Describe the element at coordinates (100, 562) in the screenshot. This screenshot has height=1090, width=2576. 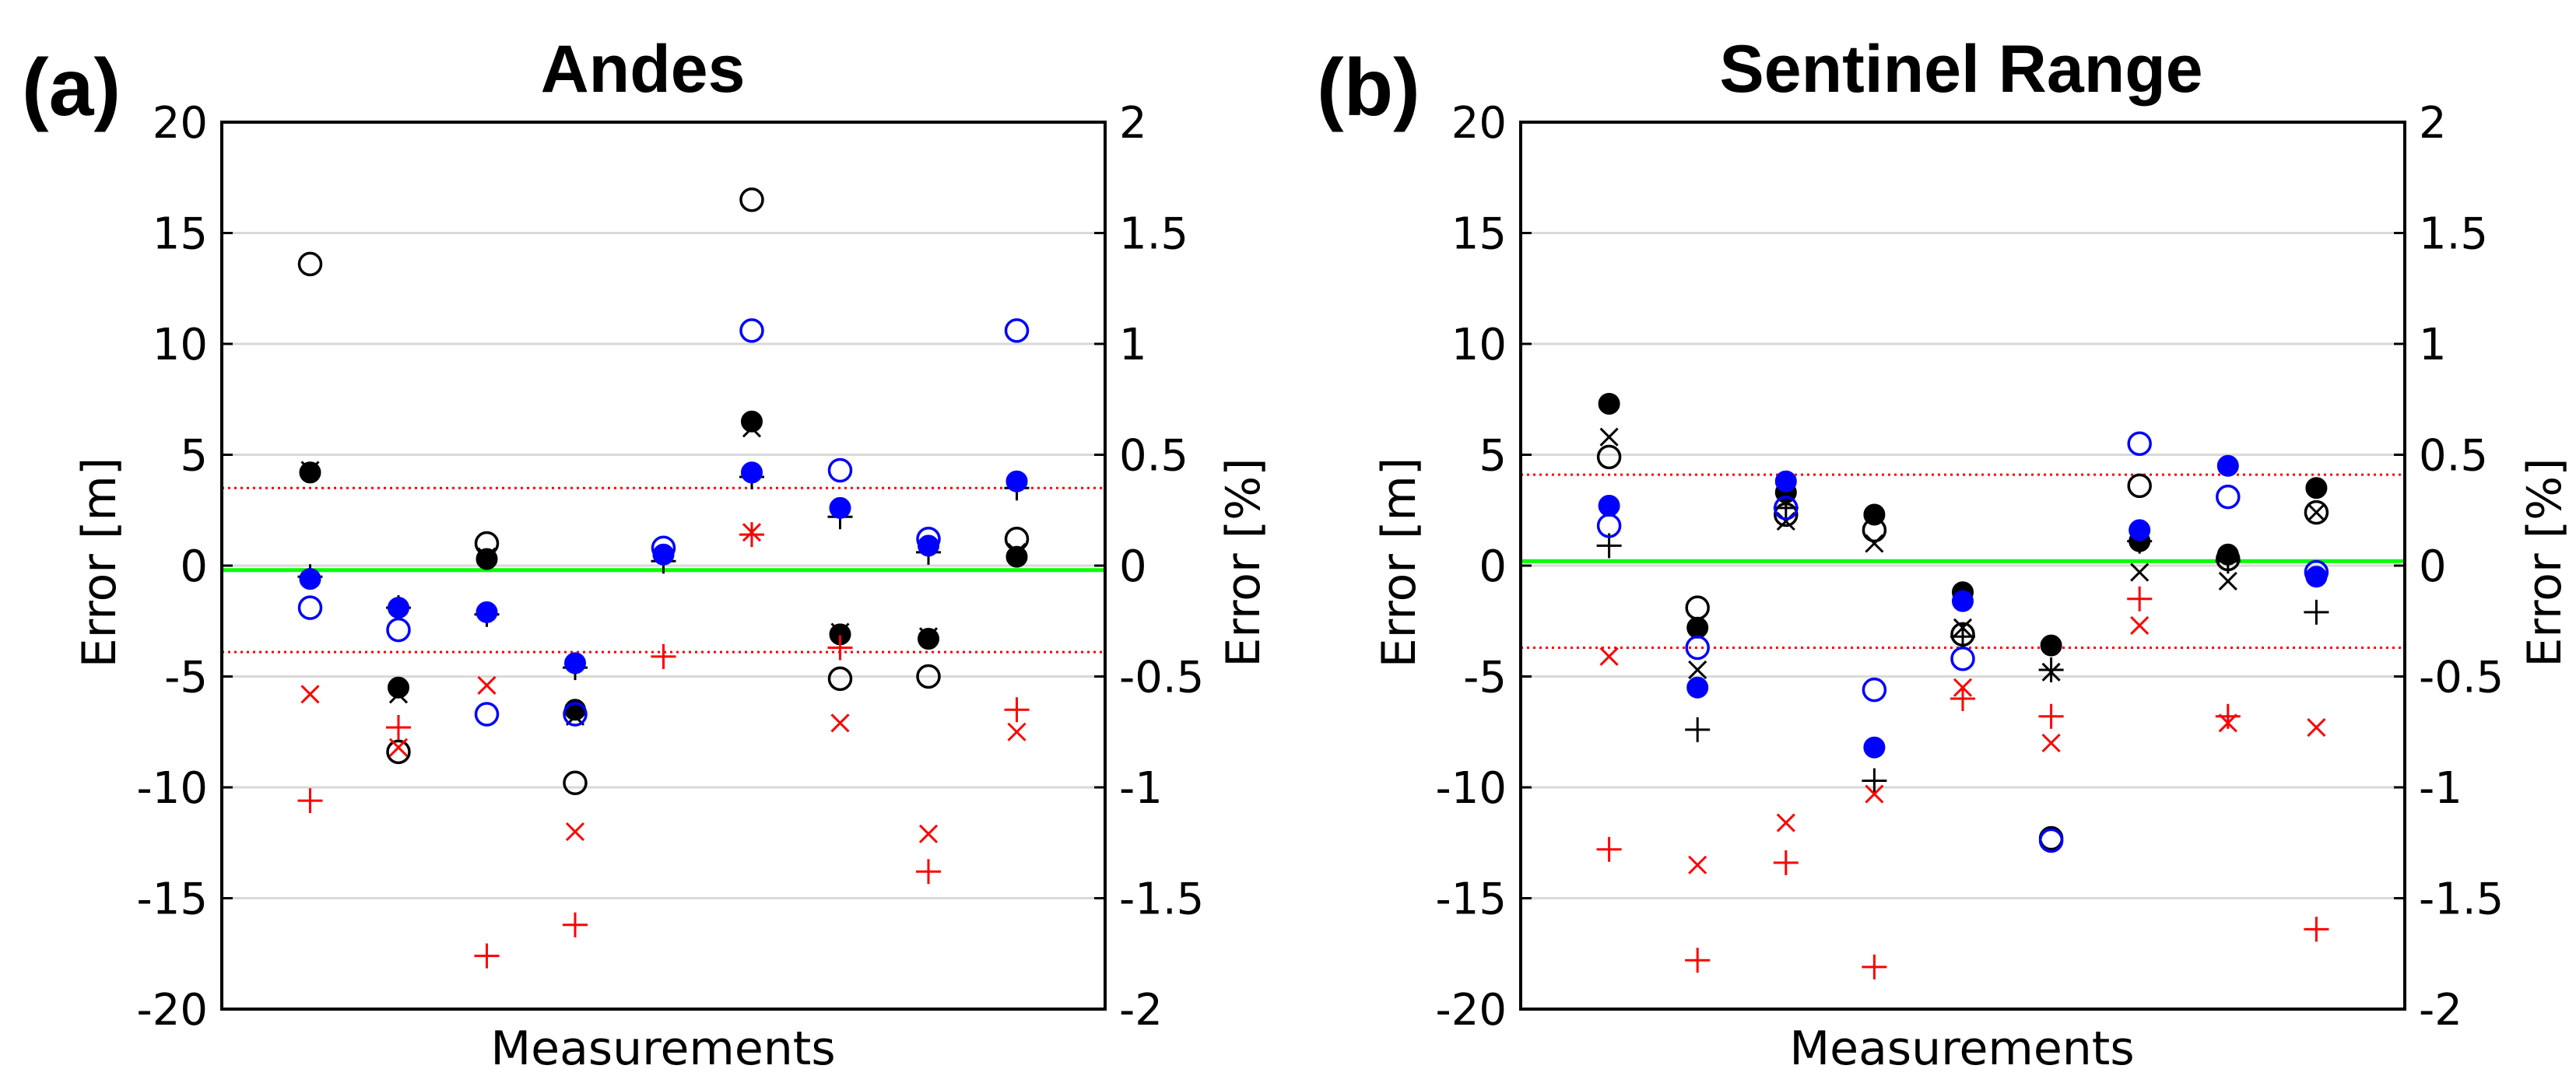
I see `panel-a-ylabel: Error [m]` at that location.